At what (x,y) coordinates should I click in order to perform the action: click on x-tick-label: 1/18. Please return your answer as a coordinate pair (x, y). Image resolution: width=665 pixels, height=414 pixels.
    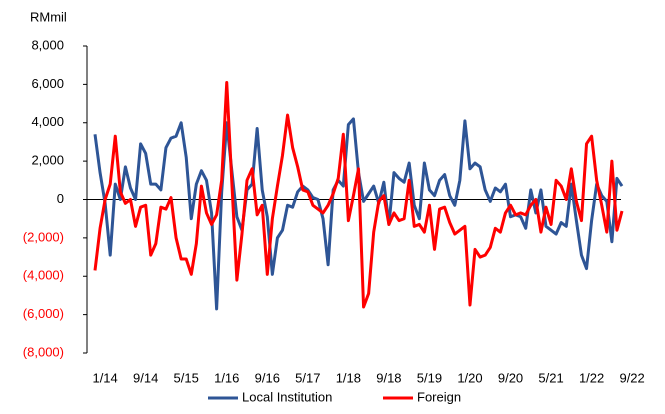
    Looking at the image, I should click on (348, 377).